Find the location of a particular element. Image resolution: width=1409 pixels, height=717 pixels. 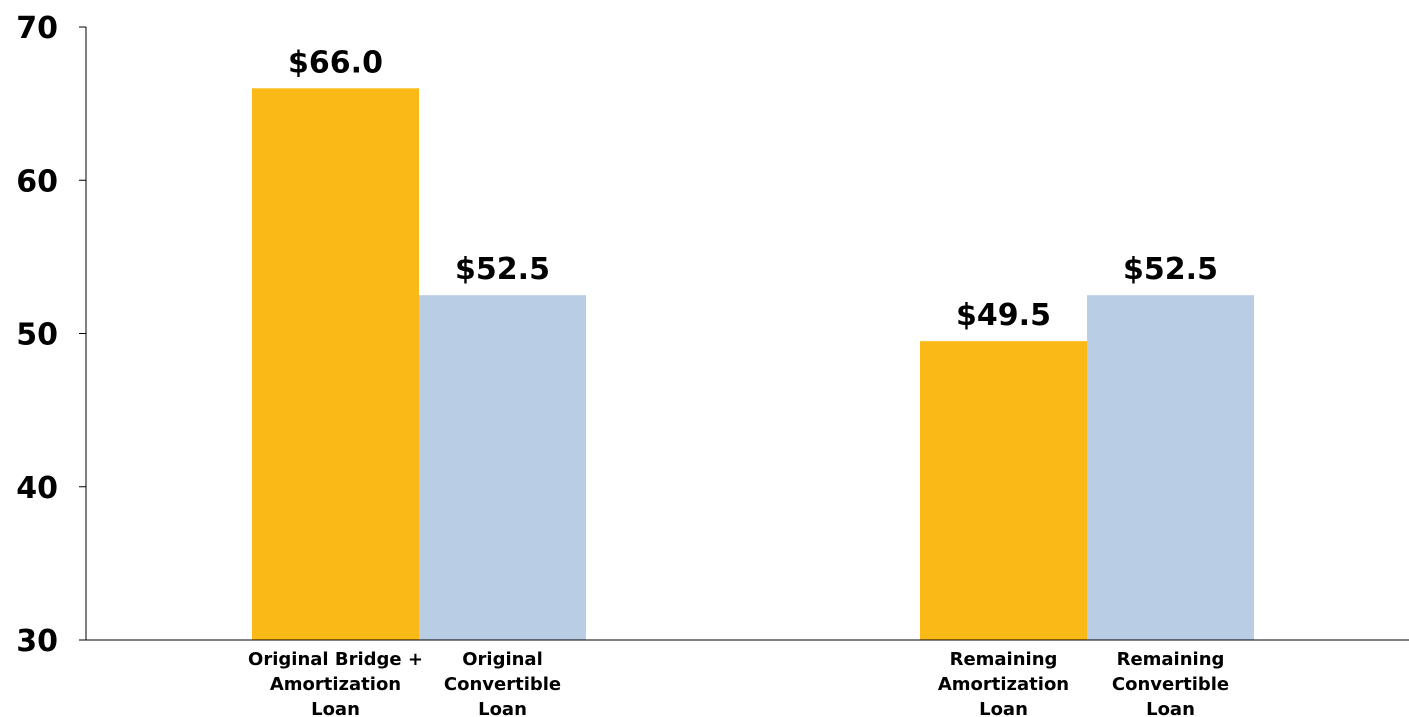

y-tick-label: 30 is located at coordinates (37, 641).